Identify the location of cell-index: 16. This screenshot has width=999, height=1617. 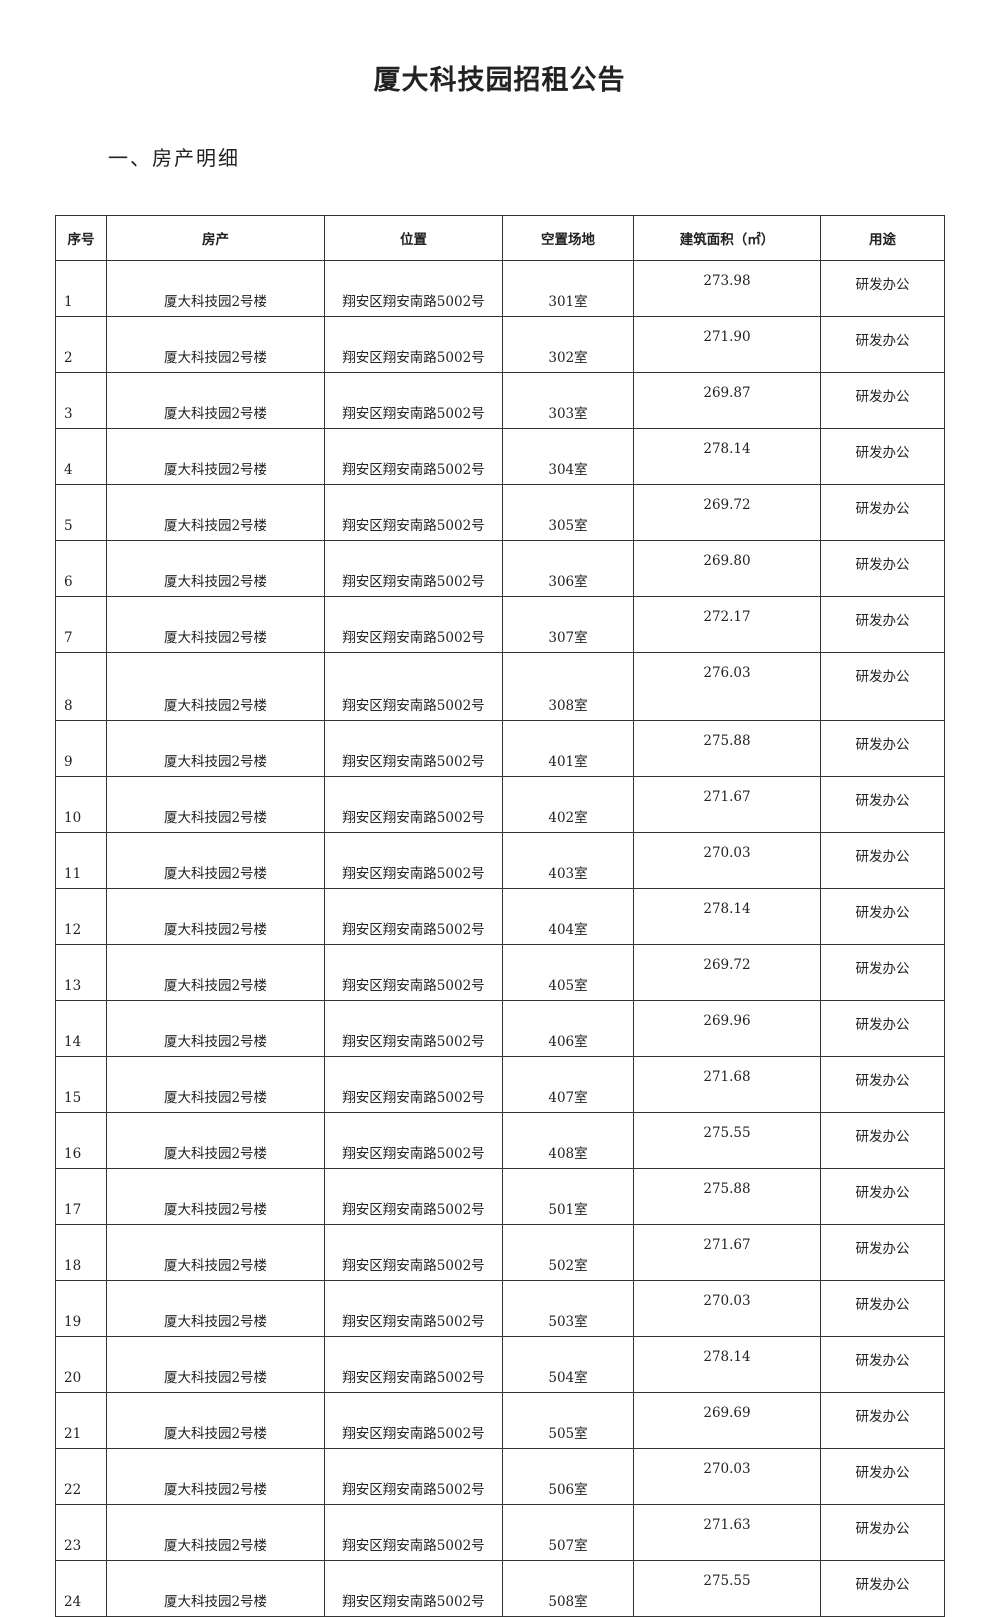
(81, 1140).